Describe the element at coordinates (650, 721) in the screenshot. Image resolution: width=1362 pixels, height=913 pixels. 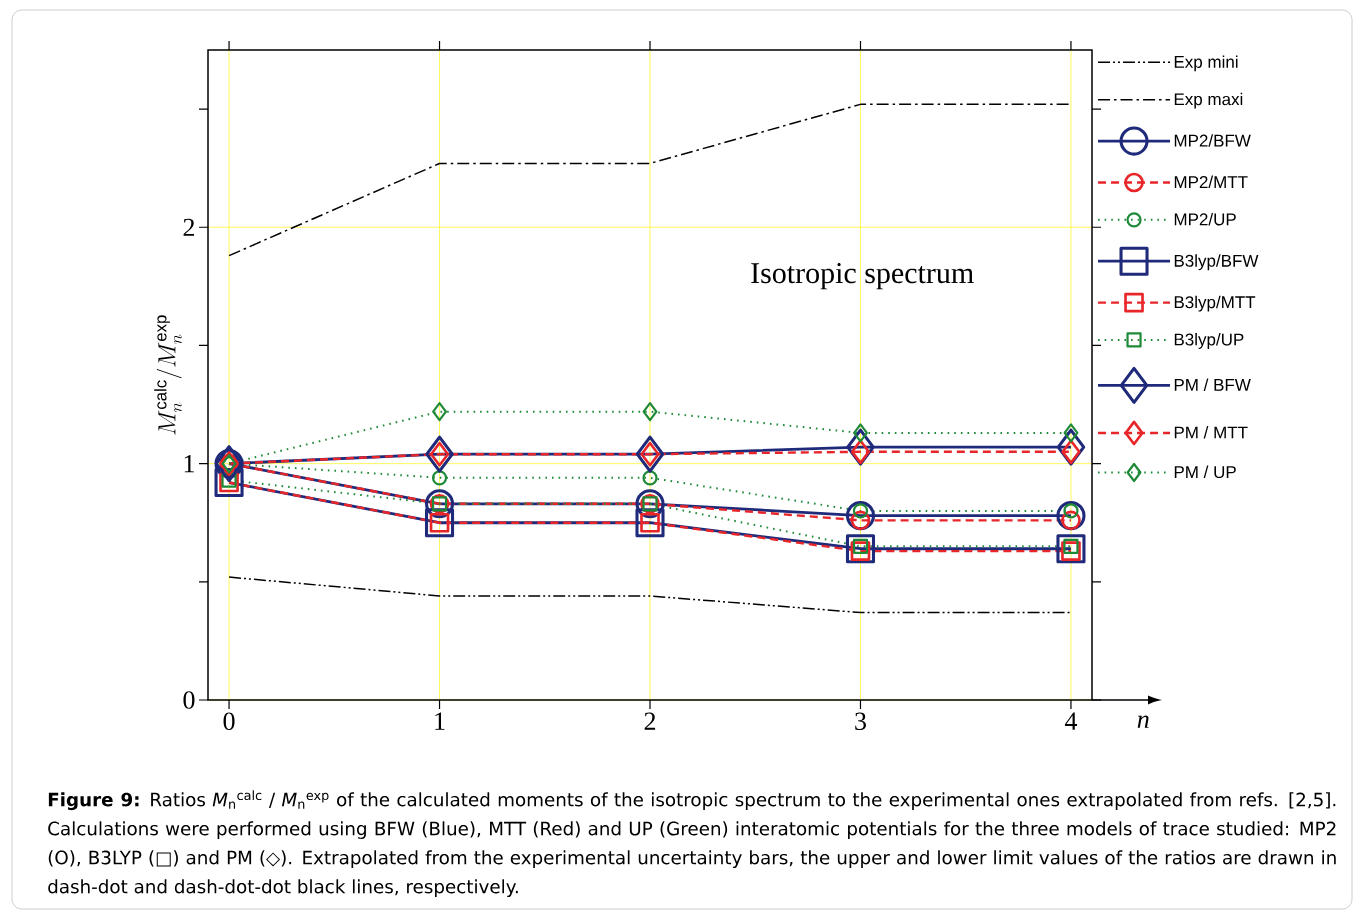
I see `x-tick-label: 2` at that location.